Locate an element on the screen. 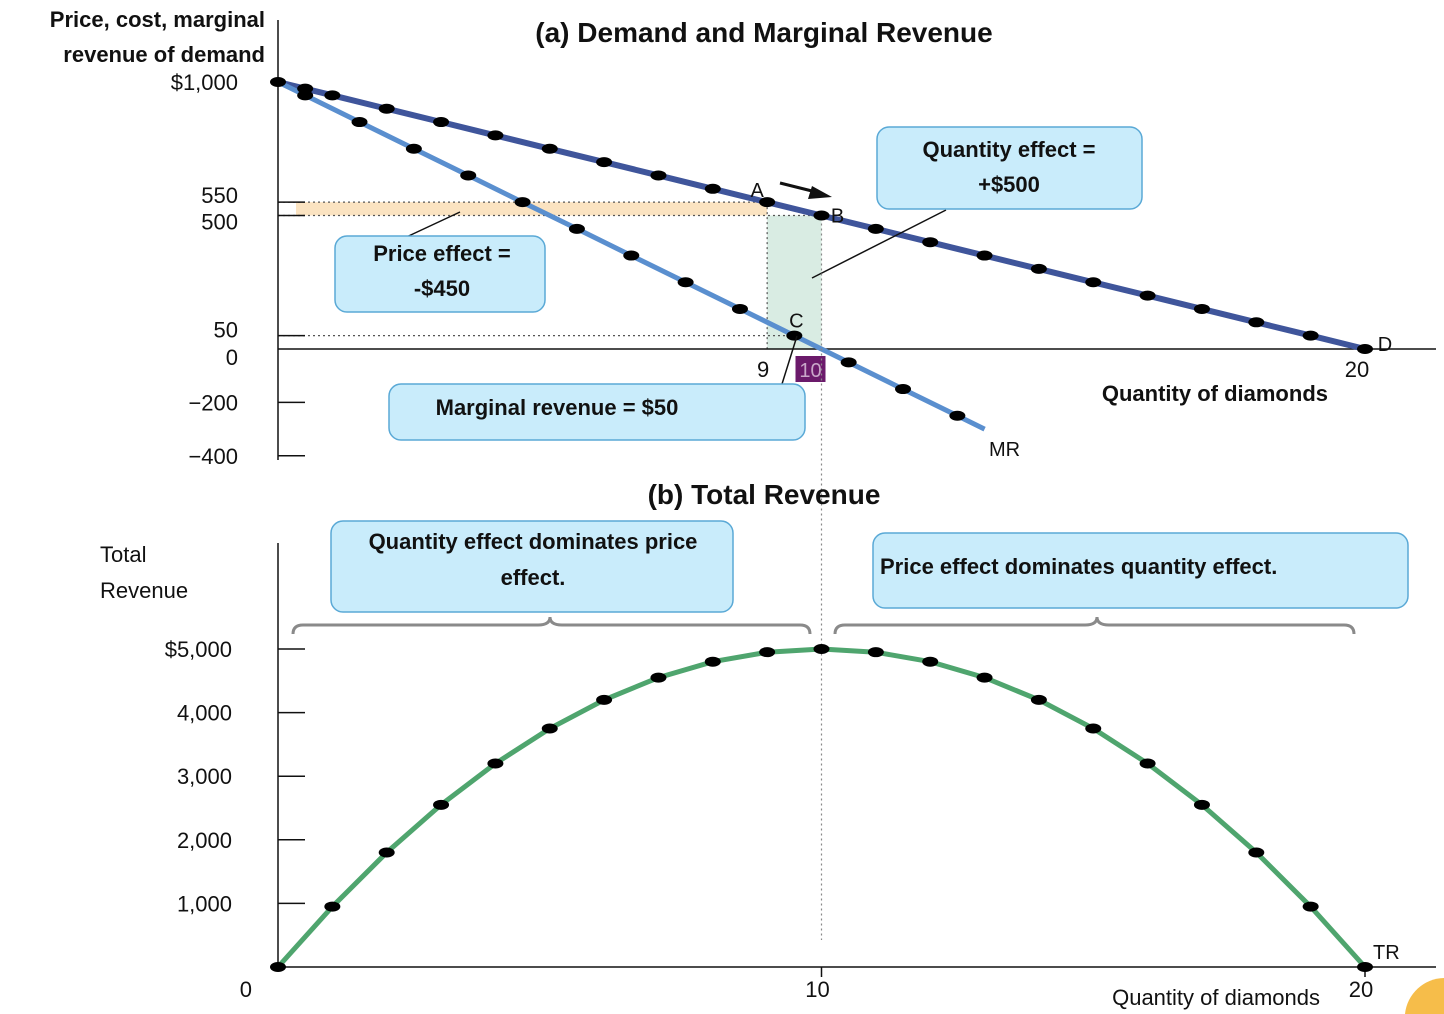 The width and height of the screenshot is (1444, 1014). y-tick-label: 1,000 is located at coordinates (204, 903).